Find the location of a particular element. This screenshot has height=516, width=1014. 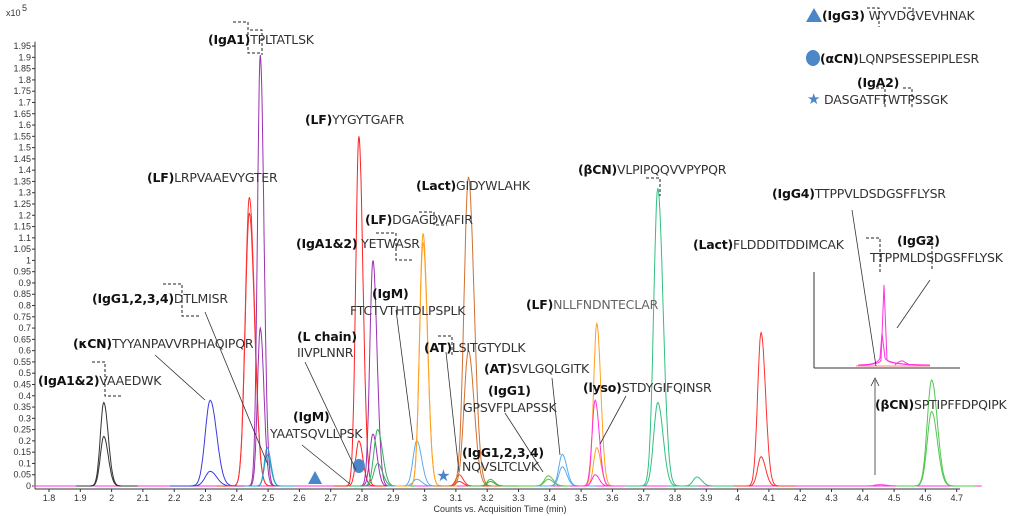

y-tick-label: 1.05 is located at coordinates (22, 249).